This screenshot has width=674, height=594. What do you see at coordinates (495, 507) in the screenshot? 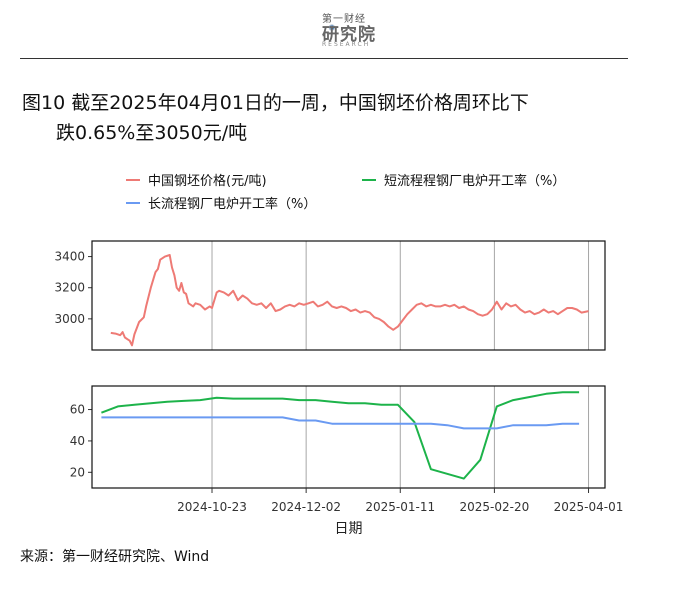
I see `xtick-label: 2025-02-20` at bounding box center [495, 507].